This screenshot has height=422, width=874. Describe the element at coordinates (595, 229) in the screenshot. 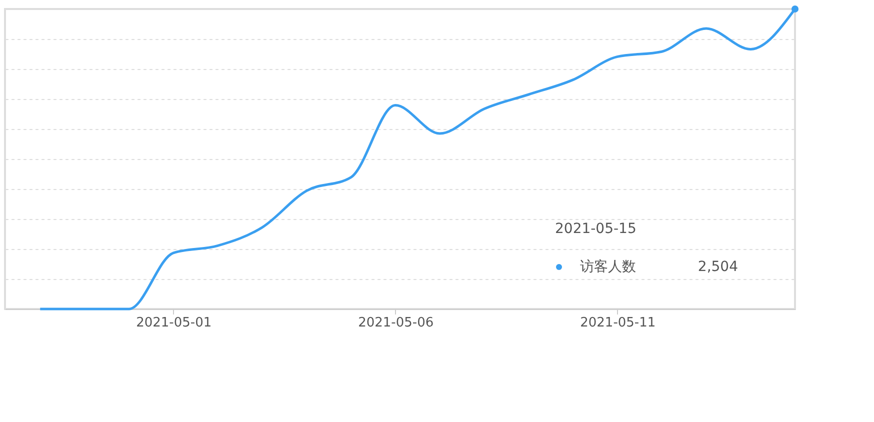

I see `annotation: 2021-05-15` at that location.